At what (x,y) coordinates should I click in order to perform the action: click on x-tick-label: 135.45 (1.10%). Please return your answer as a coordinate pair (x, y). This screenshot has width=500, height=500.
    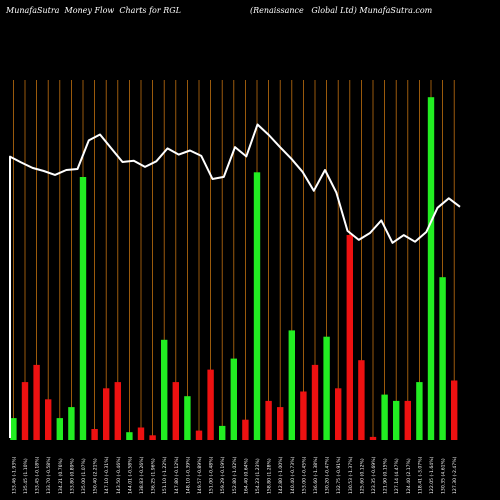
    Looking at the image, I should click on (26, 476).